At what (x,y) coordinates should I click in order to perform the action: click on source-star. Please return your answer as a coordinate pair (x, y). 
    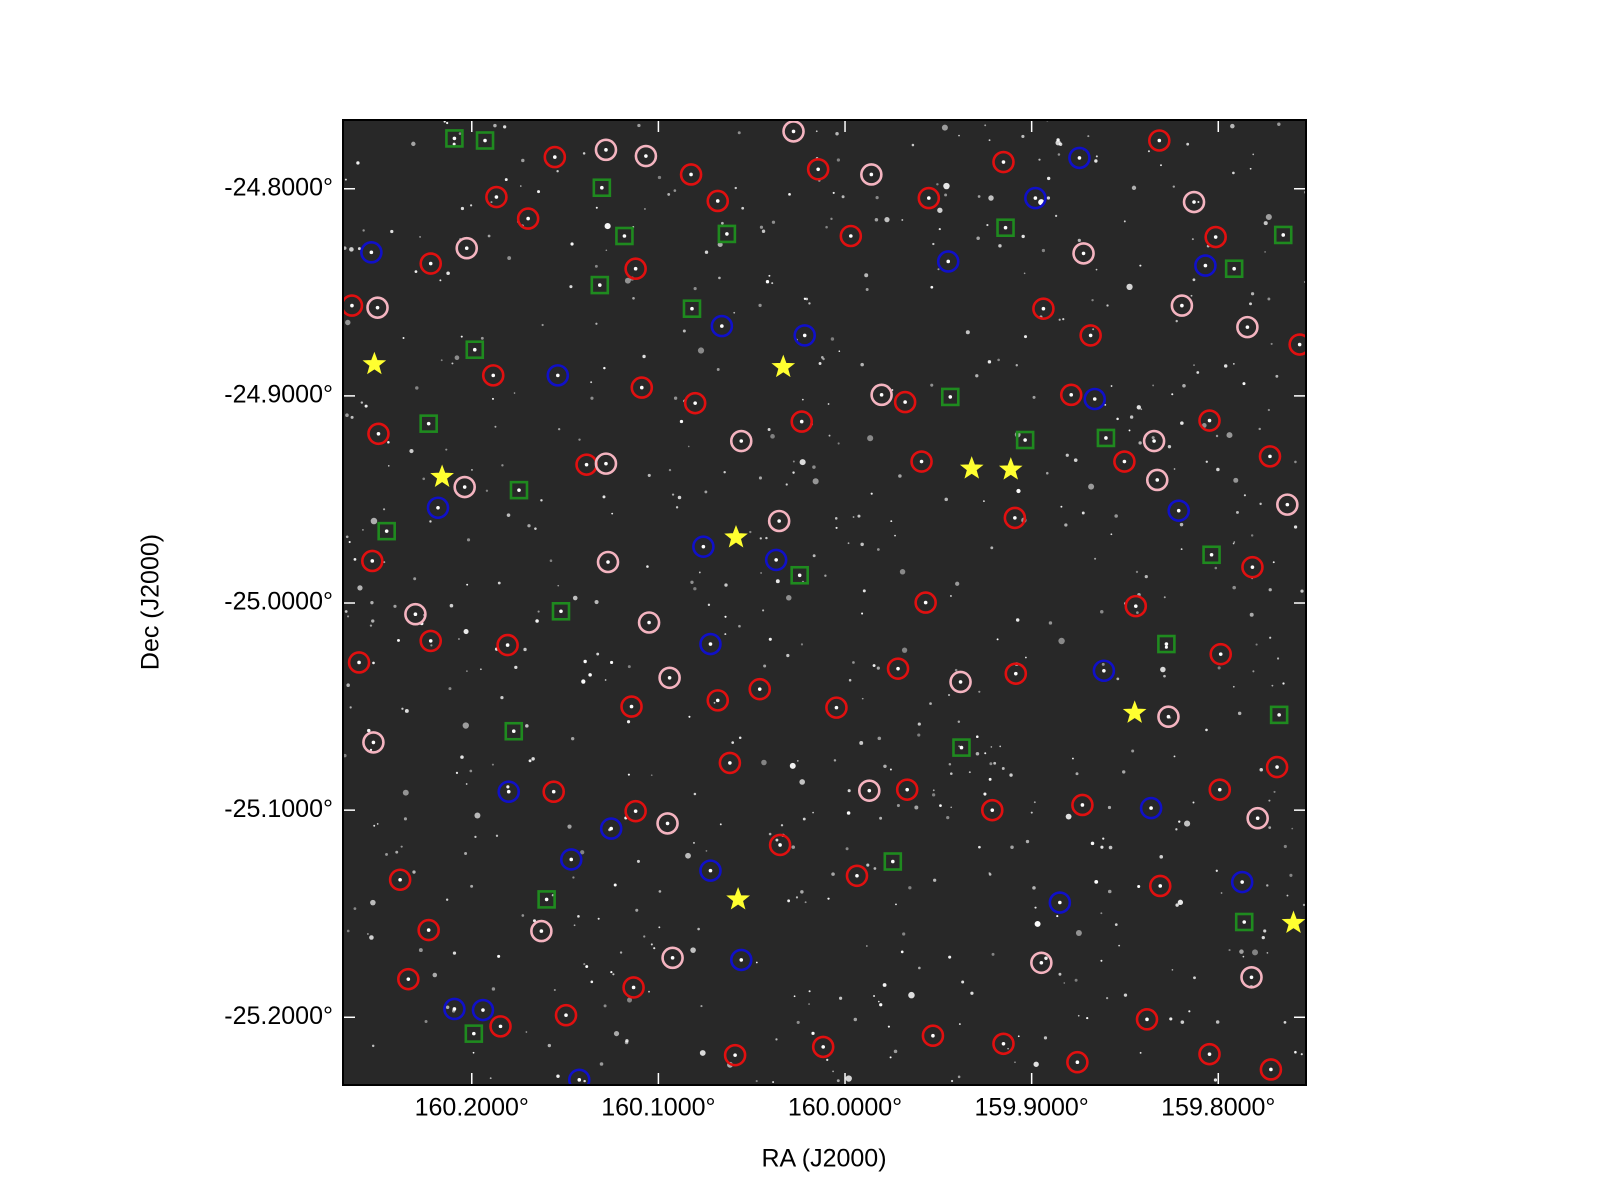
    Looking at the image, I should click on (738, 898).